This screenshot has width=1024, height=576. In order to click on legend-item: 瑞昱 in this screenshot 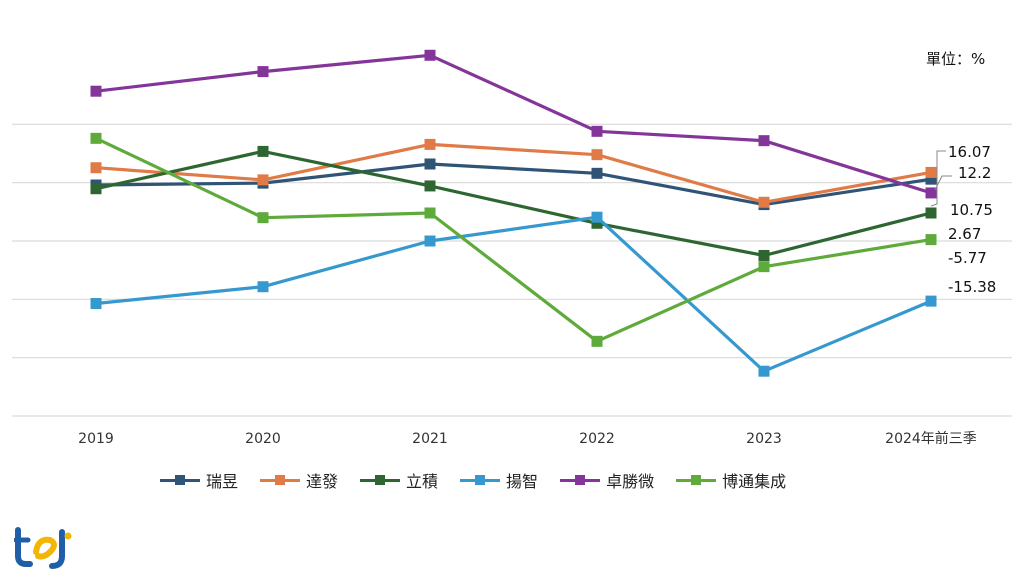, I will do `click(199, 480)`.